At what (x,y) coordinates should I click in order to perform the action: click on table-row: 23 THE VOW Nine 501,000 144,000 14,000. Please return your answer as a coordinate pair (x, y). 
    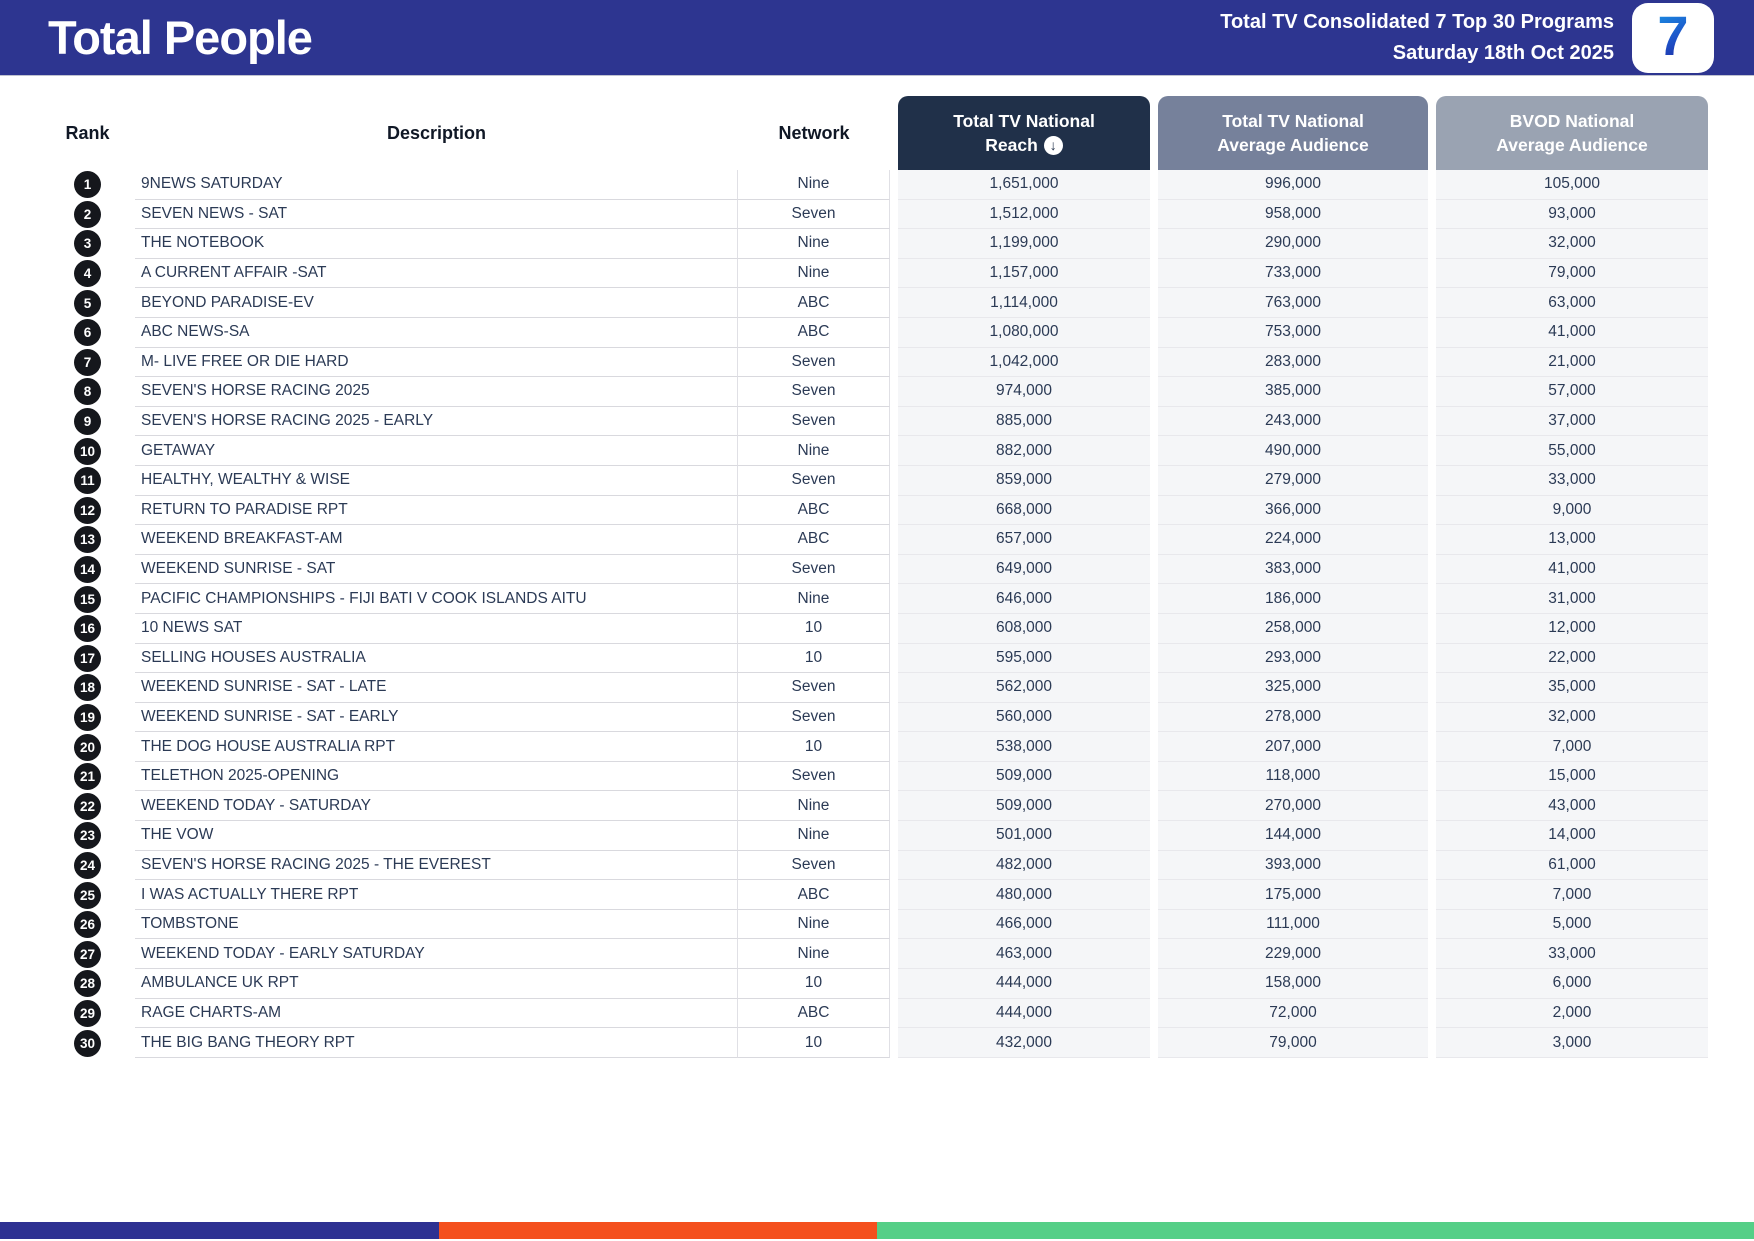
    Looking at the image, I should click on (874, 836).